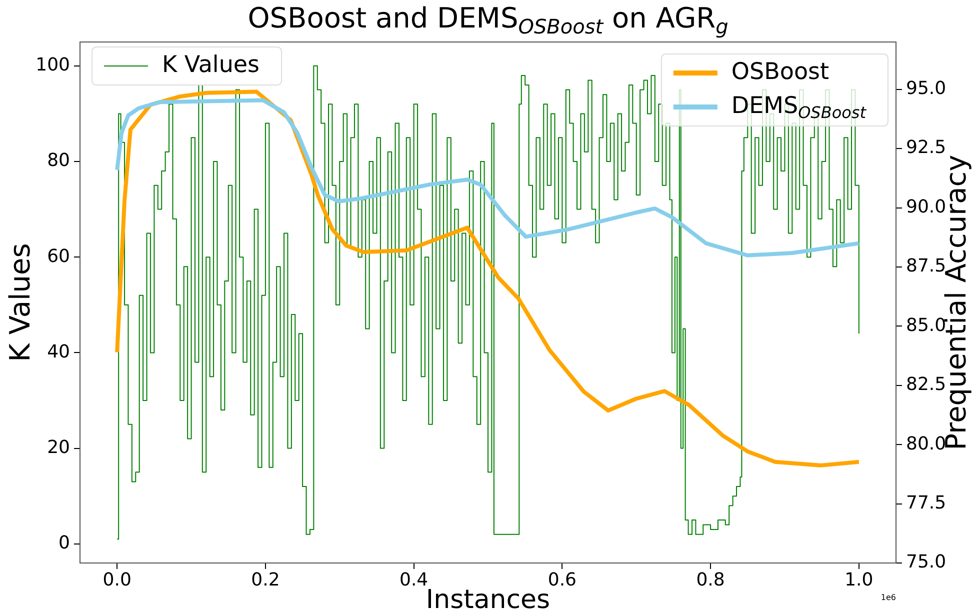  Describe the element at coordinates (211, 65) in the screenshot. I see `legend-label: K Values` at that location.